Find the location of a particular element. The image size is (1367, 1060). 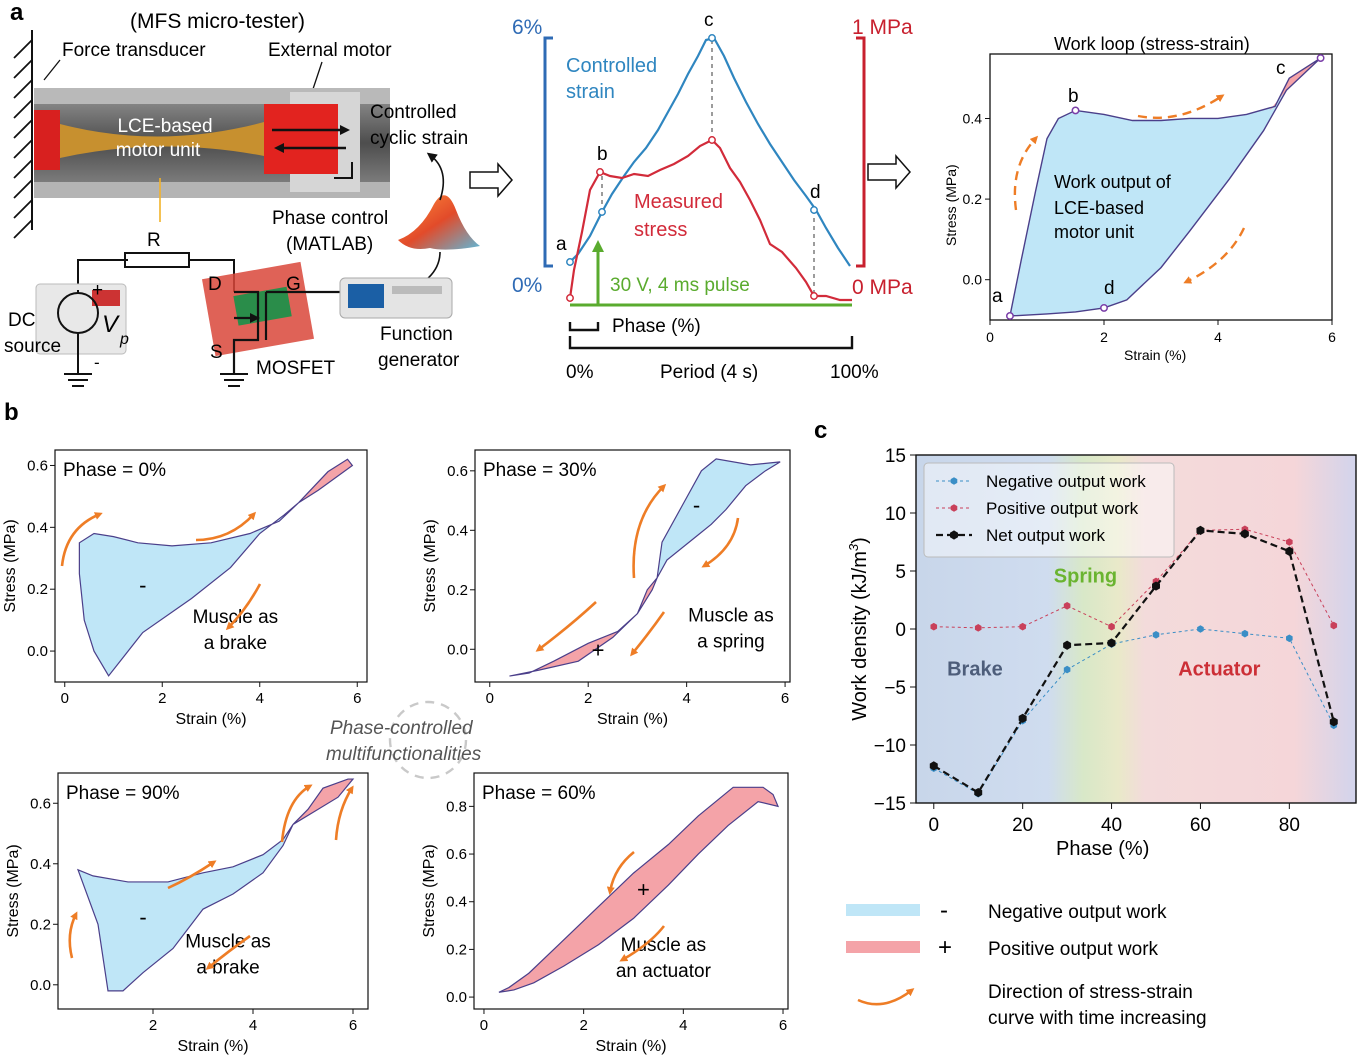

workloop-text-line3: motor unit is located at coordinates (1094, 232).